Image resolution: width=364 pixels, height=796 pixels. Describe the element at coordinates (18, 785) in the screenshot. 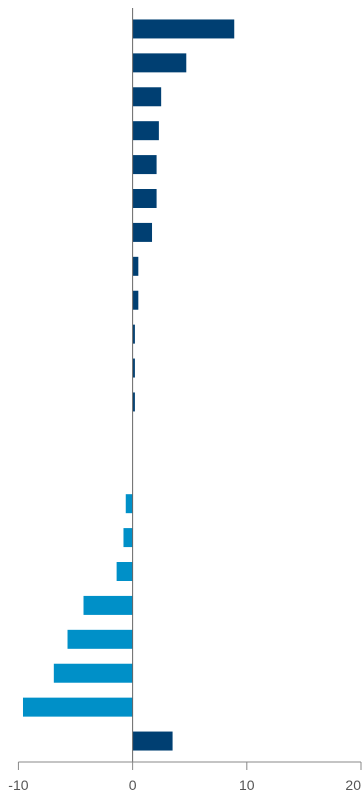

I see `x-tick-label: -10` at that location.